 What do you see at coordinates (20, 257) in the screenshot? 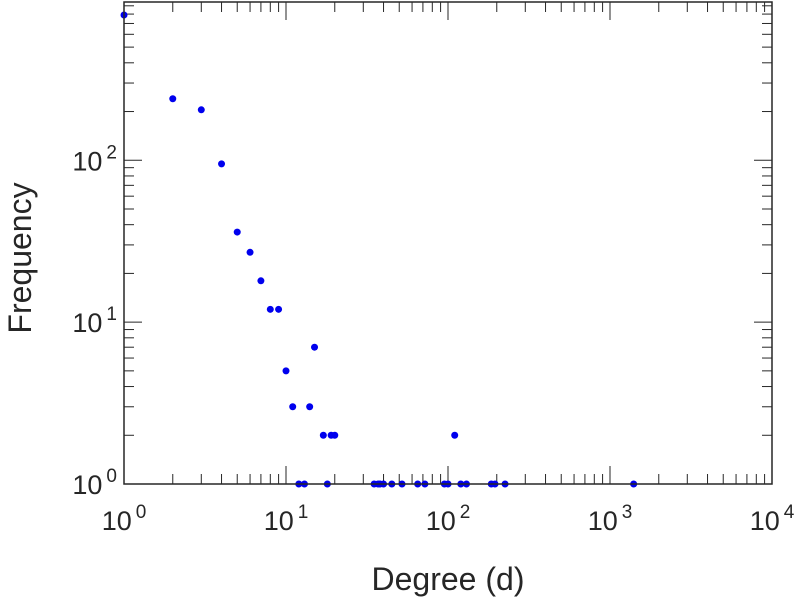
I see `y-axis-label: Frequency` at bounding box center [20, 257].